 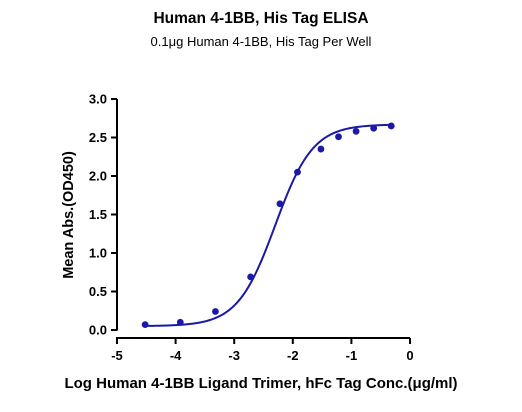 What do you see at coordinates (98, 253) in the screenshot?
I see `y-tick-label: 1.0` at bounding box center [98, 253].